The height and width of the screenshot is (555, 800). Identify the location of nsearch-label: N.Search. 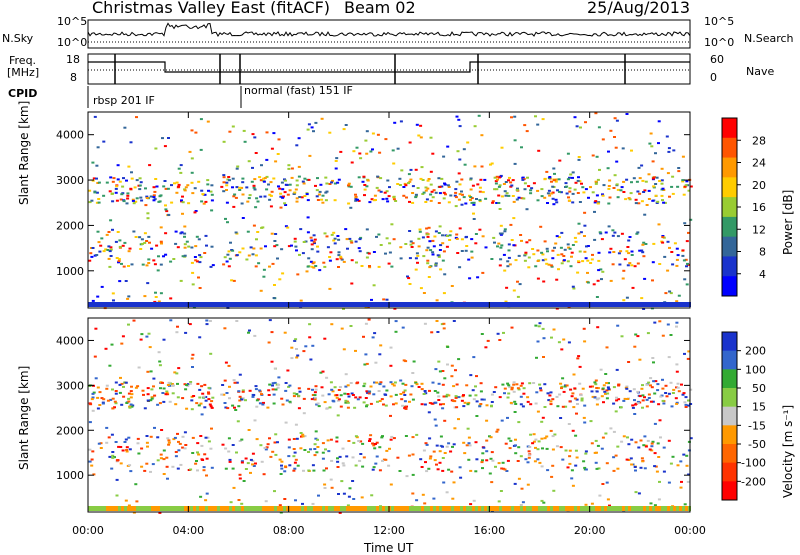
(769, 38).